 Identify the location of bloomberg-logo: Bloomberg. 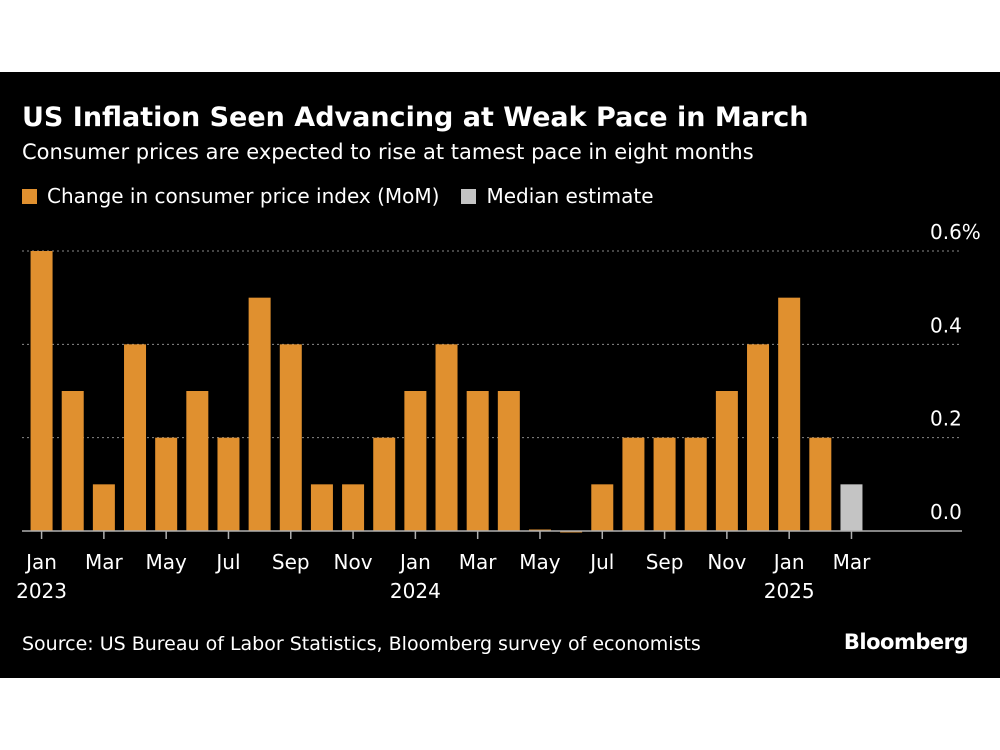
(906, 642).